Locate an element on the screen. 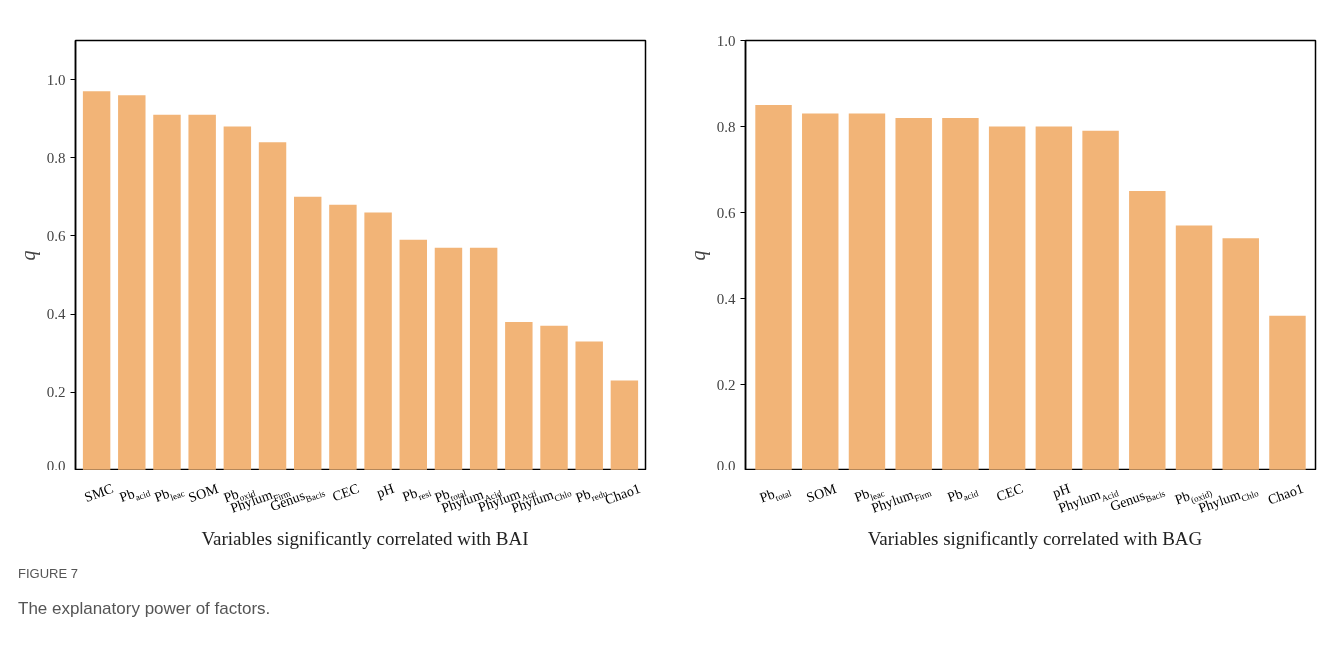 This screenshot has width=1322, height=660. x-axis-title: Variables significantly correlated with BAG is located at coordinates (1035, 539).